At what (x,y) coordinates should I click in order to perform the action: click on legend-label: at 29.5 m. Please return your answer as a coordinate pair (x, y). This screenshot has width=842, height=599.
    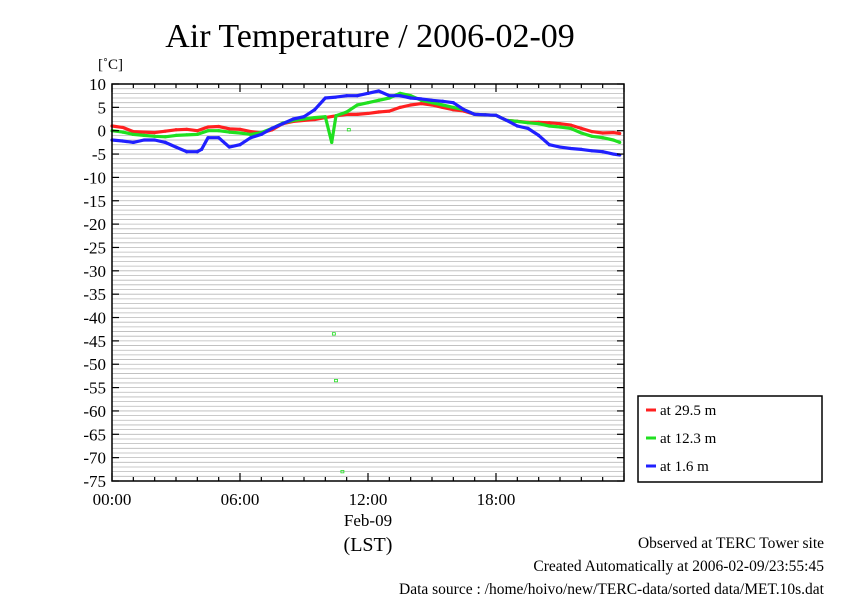
    Looking at the image, I should click on (688, 411).